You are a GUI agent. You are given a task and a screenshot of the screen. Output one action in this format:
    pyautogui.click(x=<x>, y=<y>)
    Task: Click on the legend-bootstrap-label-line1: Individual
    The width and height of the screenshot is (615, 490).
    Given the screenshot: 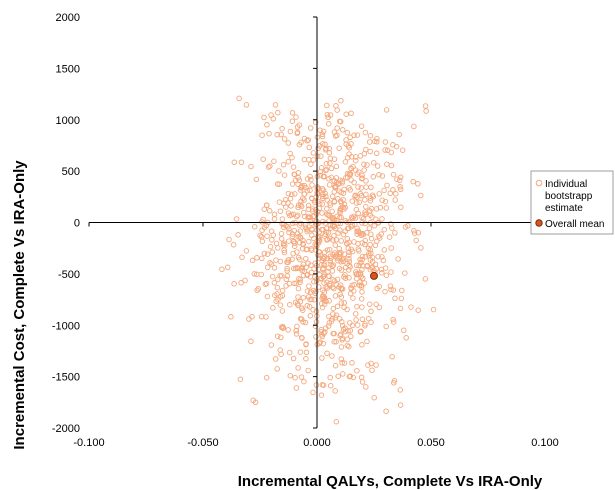 What is the action you would take?
    pyautogui.click(x=566, y=184)
    